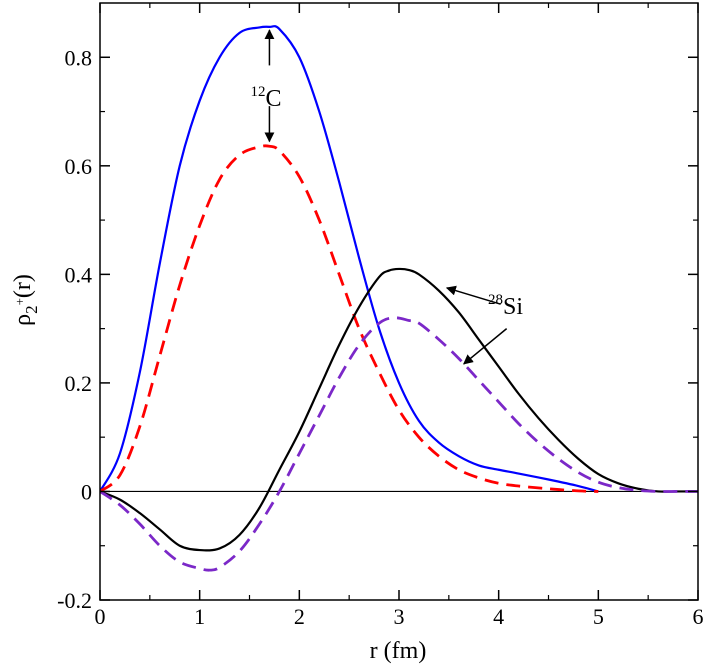  Describe the element at coordinates (19, 301) in the screenshot. I see `y-axis-title-subsup: +` at that location.